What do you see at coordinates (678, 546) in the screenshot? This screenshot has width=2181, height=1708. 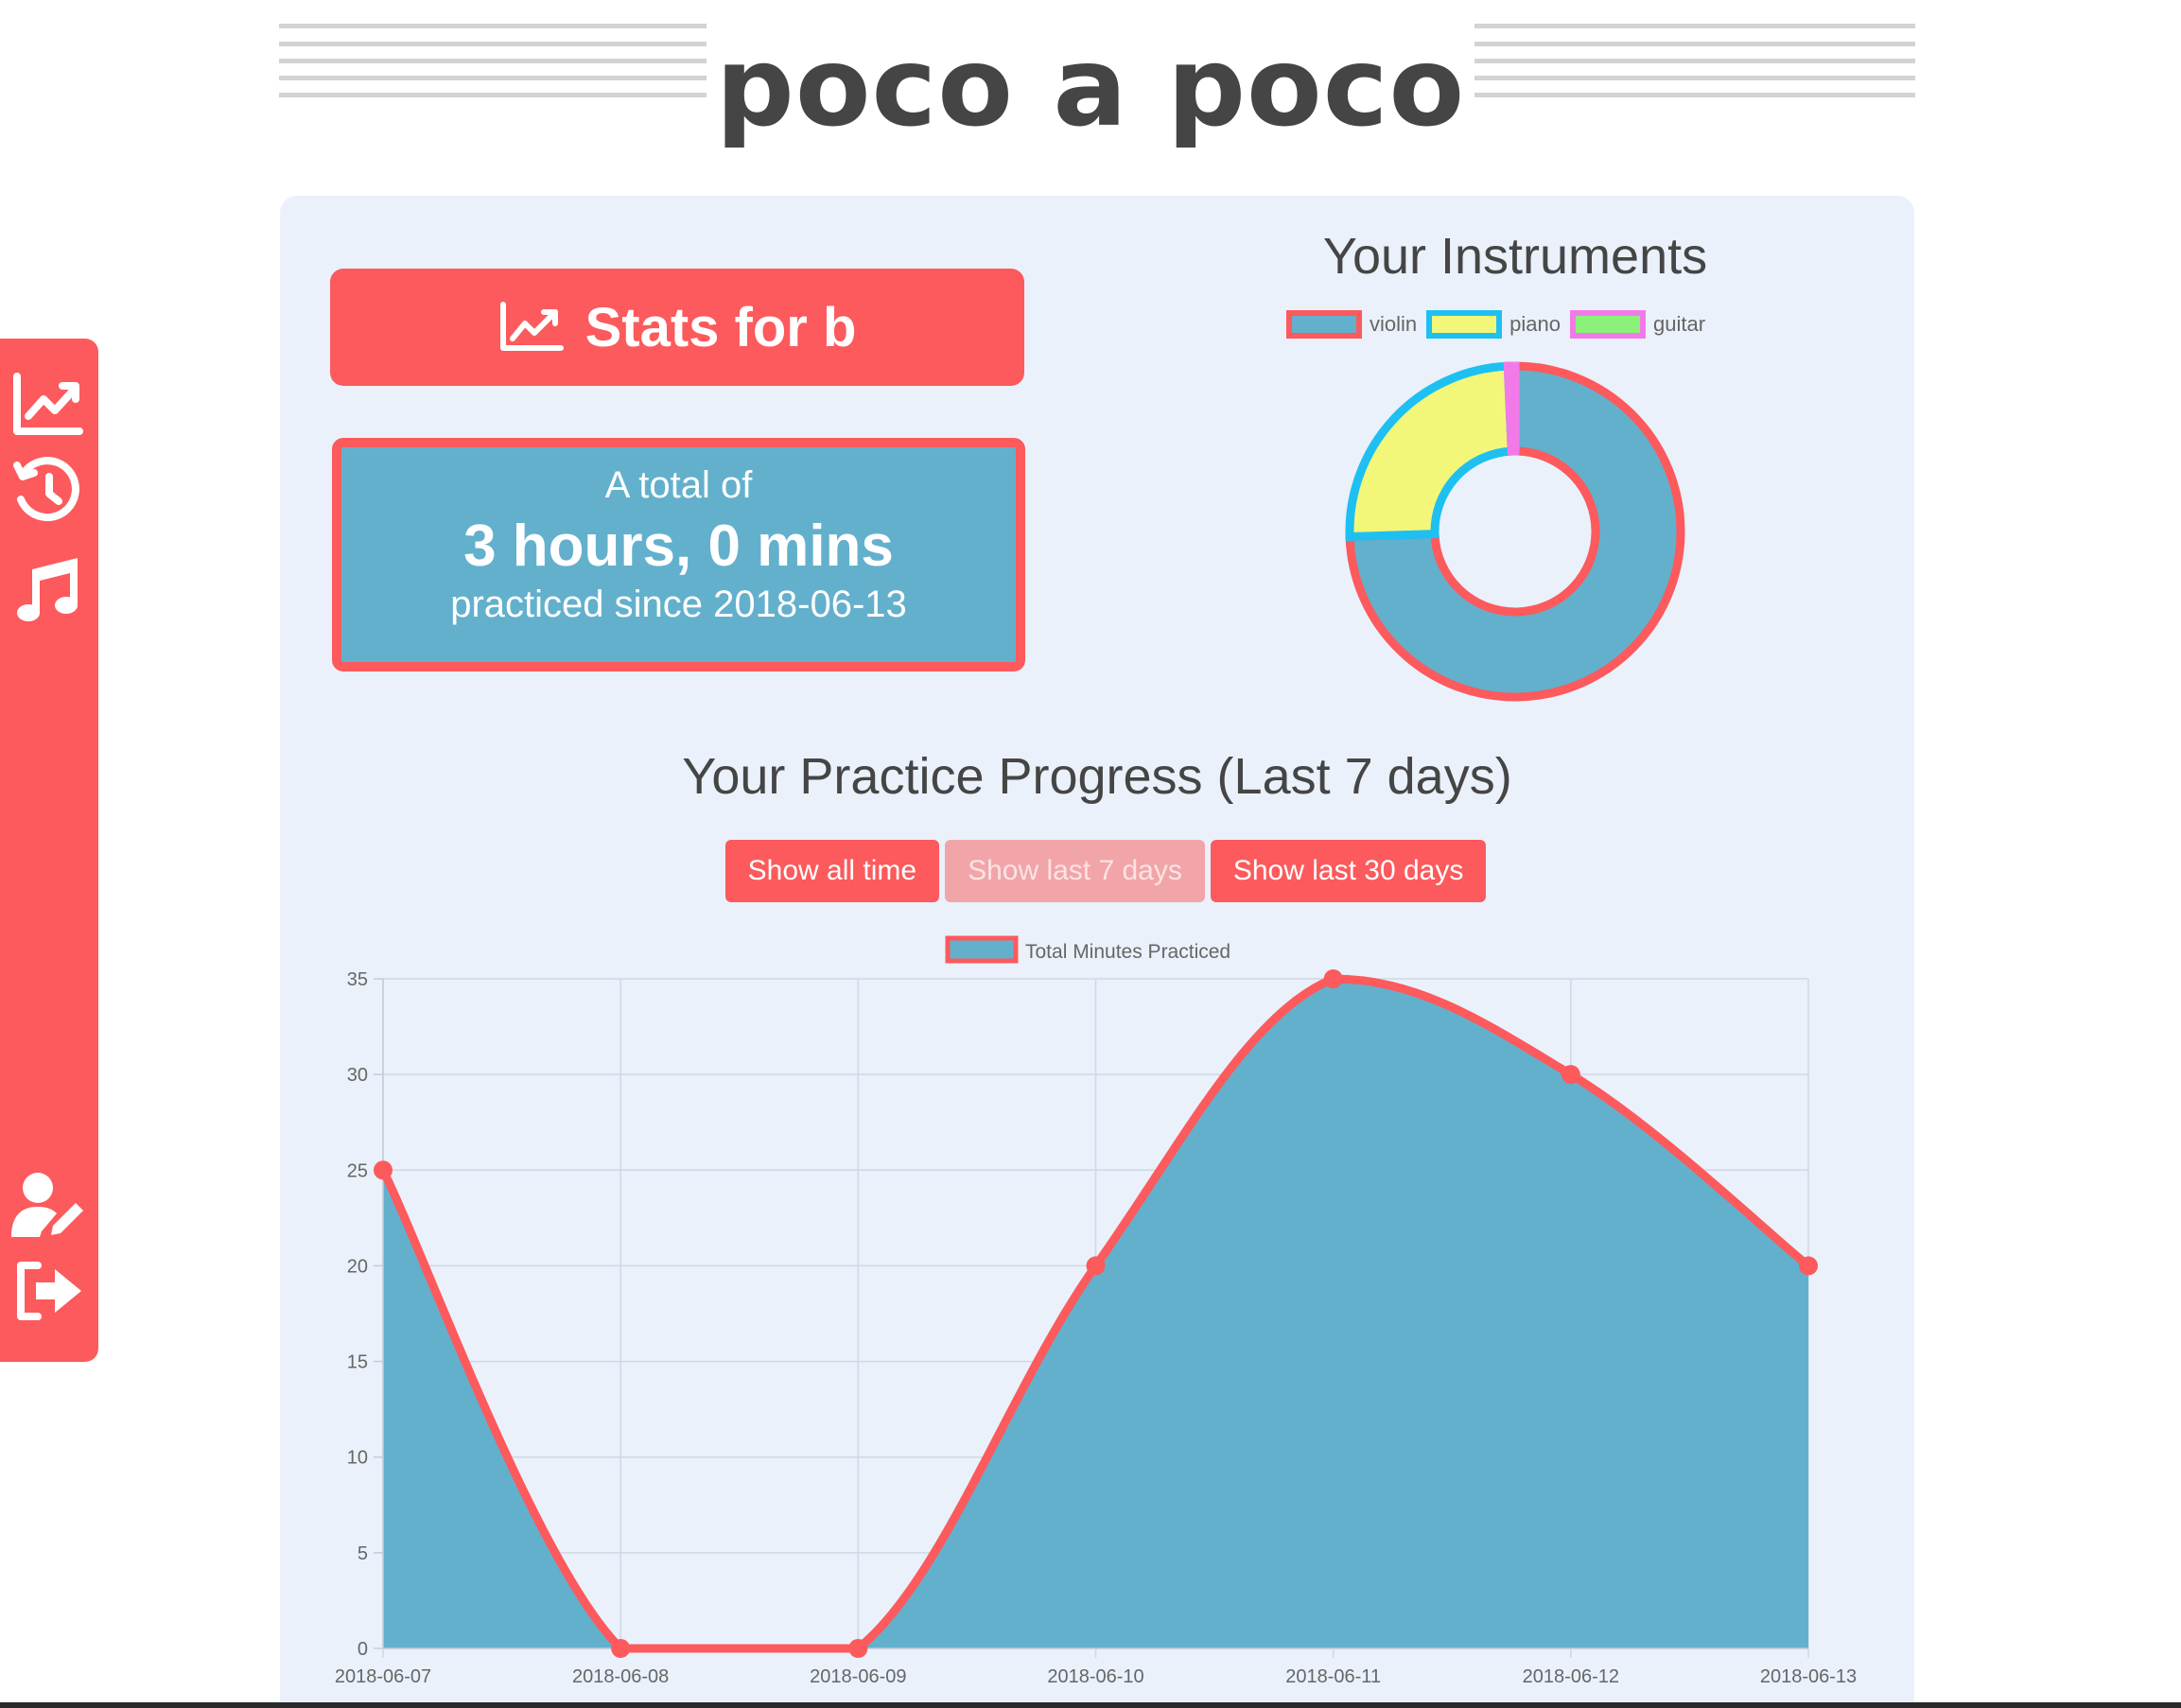 I see `total-duration: 3 hours, 0 mins` at bounding box center [678, 546].